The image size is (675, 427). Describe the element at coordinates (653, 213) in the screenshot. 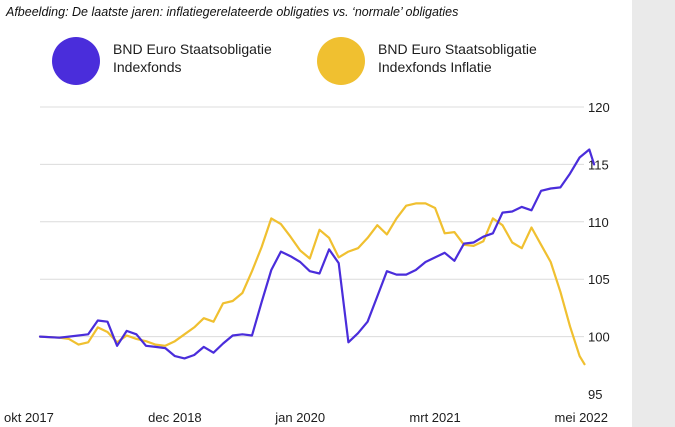

I see `side-panel-strip` at that location.